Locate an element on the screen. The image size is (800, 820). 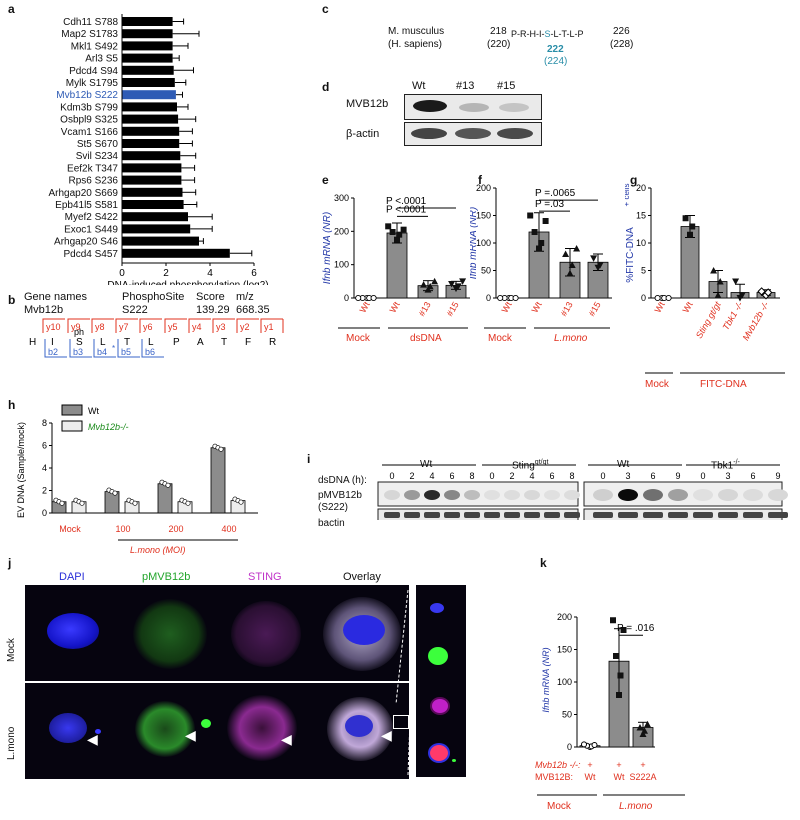
panel-label-j: j is located at coordinates (10, 563).